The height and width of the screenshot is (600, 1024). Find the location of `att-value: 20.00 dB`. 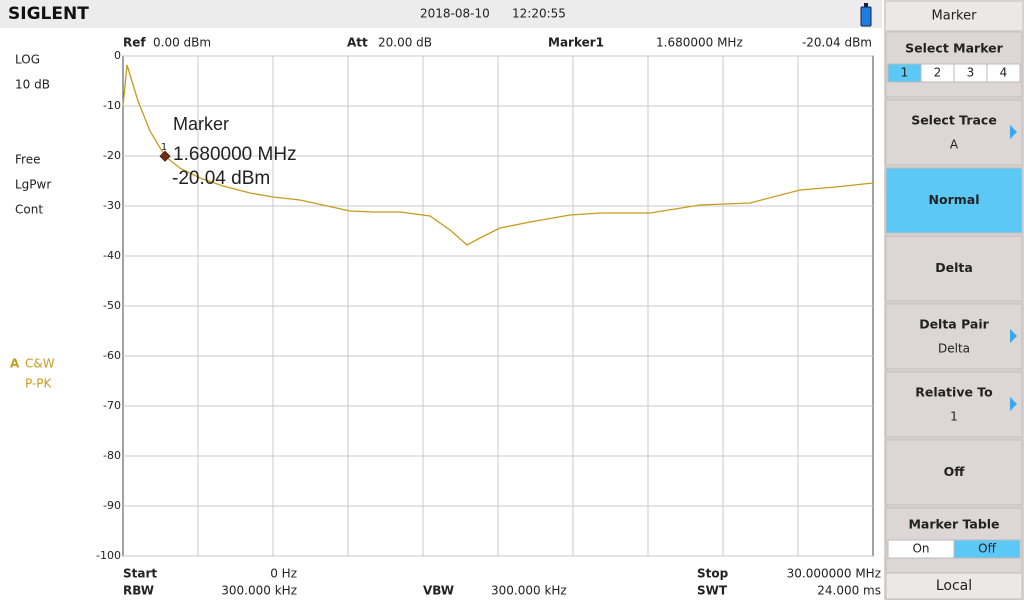

att-value: 20.00 dB is located at coordinates (405, 43).